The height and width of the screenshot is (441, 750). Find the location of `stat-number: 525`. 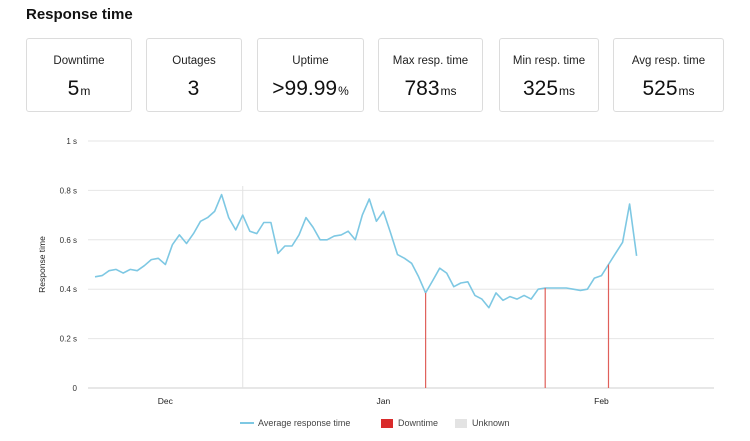

stat-number: 525 is located at coordinates (660, 88).